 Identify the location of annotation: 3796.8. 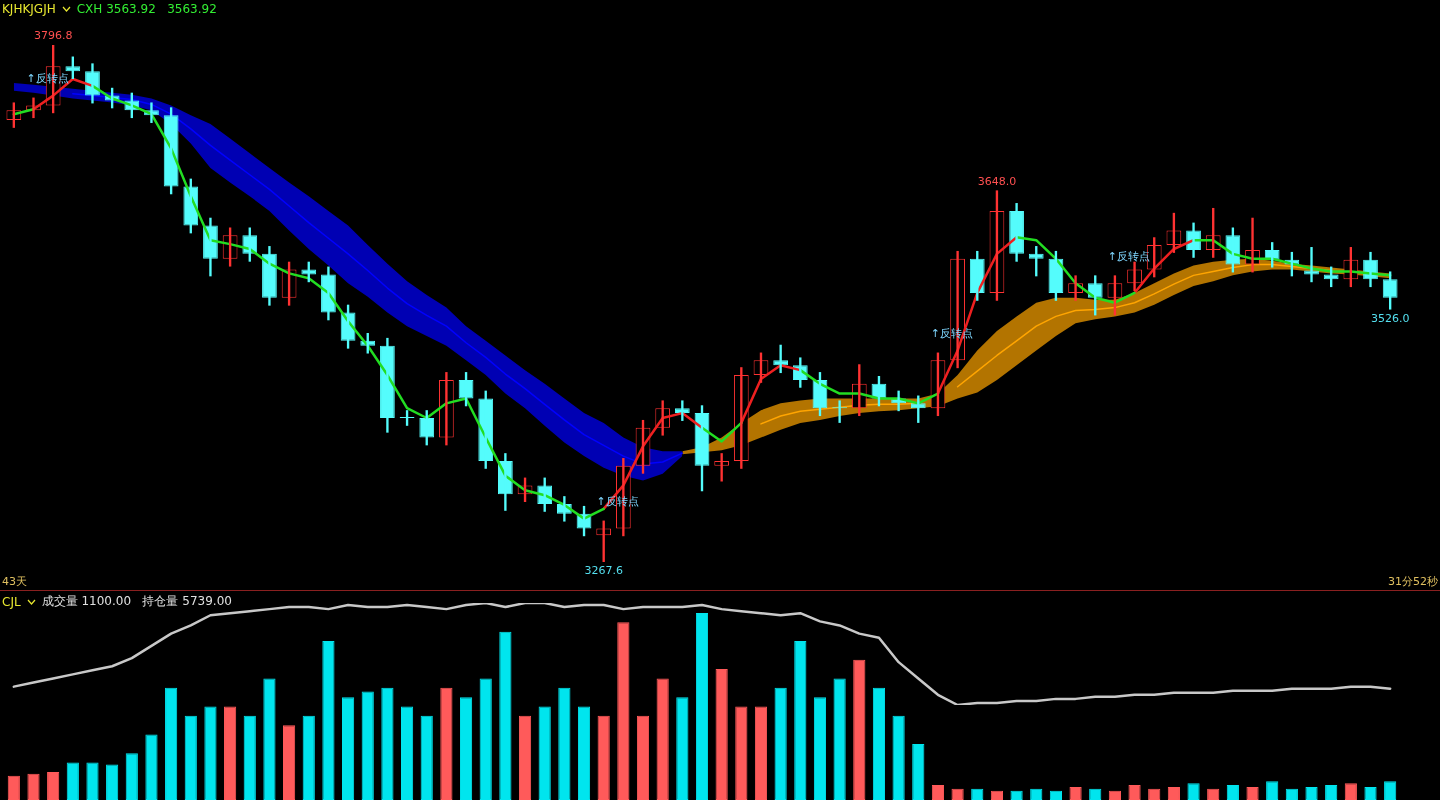
(53, 36).